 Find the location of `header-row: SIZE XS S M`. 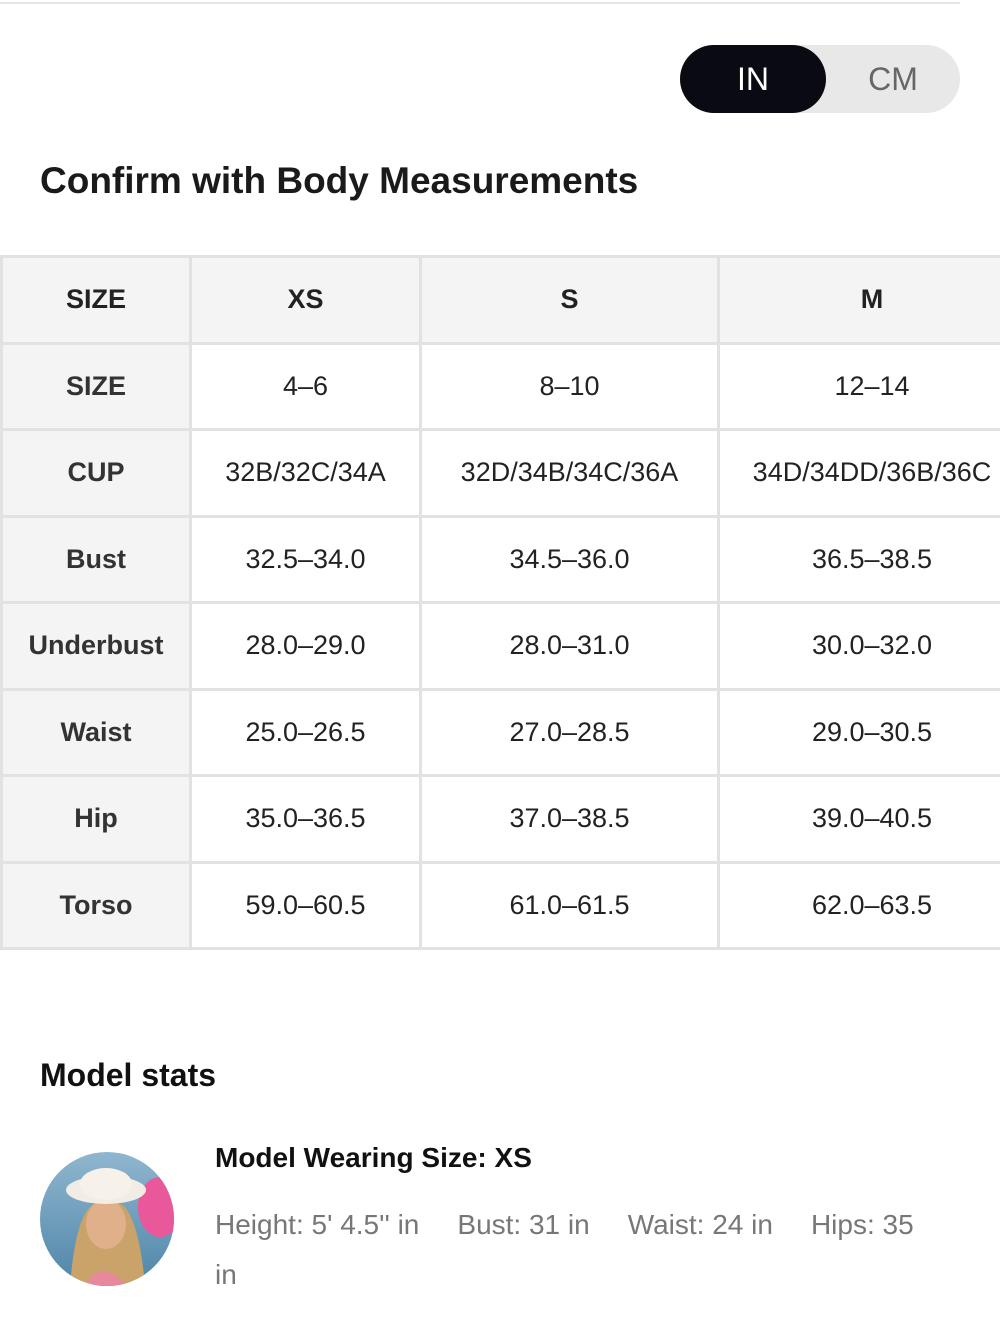

header-row: SIZE XS S M is located at coordinates (500, 300).